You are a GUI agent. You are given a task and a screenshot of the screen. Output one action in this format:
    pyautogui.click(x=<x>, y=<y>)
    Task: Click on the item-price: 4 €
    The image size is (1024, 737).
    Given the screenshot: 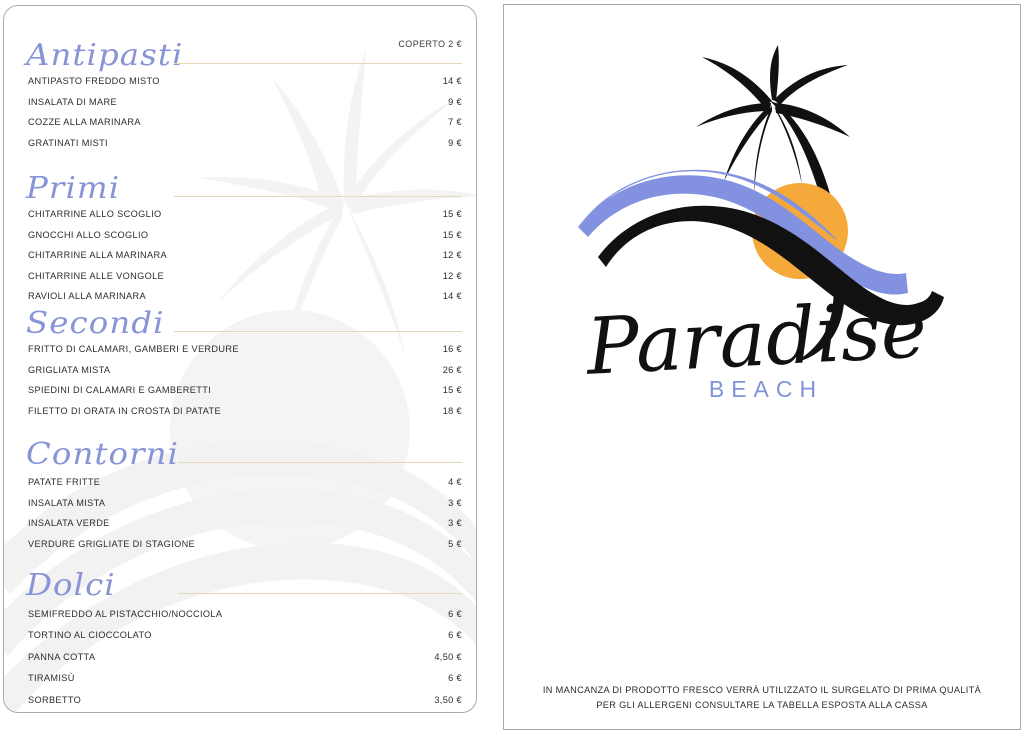 What is the action you would take?
    pyautogui.click(x=455, y=482)
    